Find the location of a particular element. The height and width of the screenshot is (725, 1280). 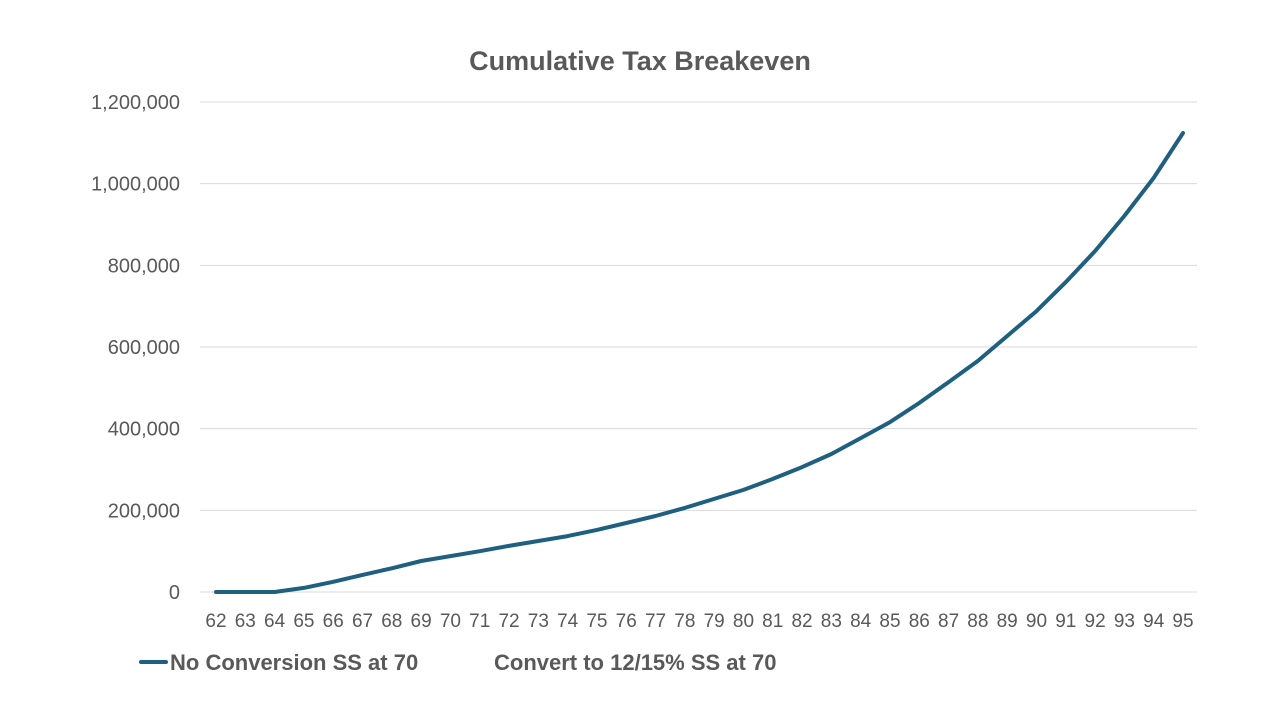

x-tick-label: 70 is located at coordinates (450, 621).